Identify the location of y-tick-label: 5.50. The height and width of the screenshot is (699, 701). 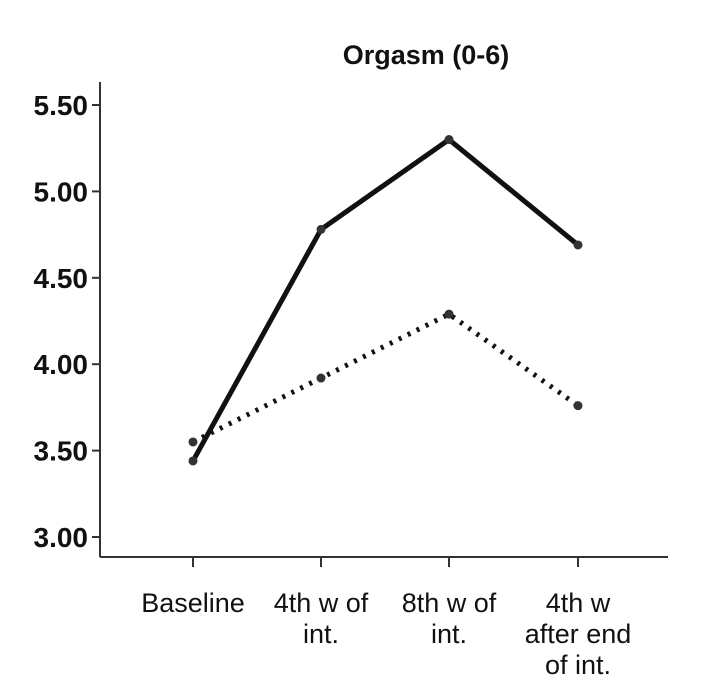
(61, 105).